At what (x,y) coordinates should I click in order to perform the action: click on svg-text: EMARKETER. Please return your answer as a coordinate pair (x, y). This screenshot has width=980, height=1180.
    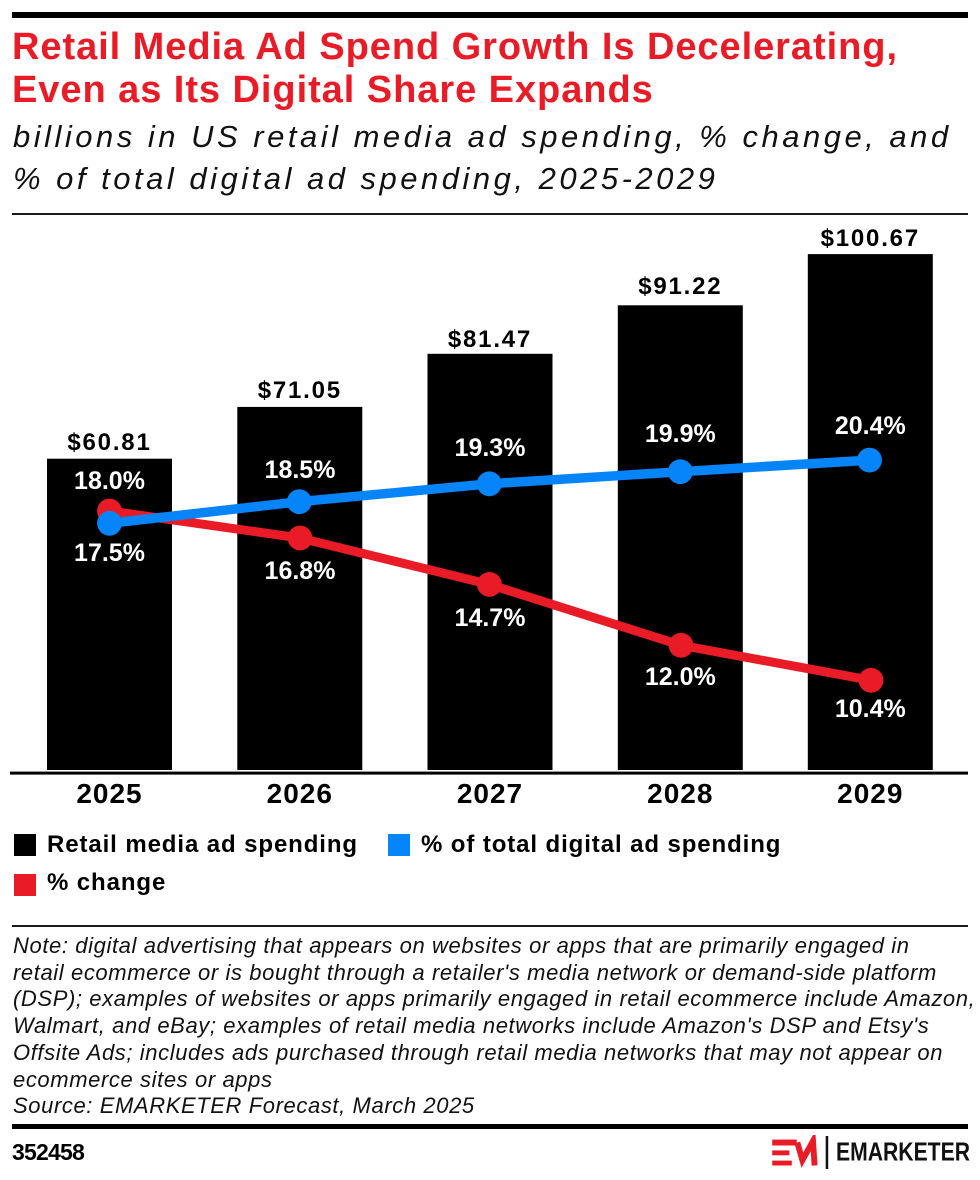
    Looking at the image, I should click on (903, 1152).